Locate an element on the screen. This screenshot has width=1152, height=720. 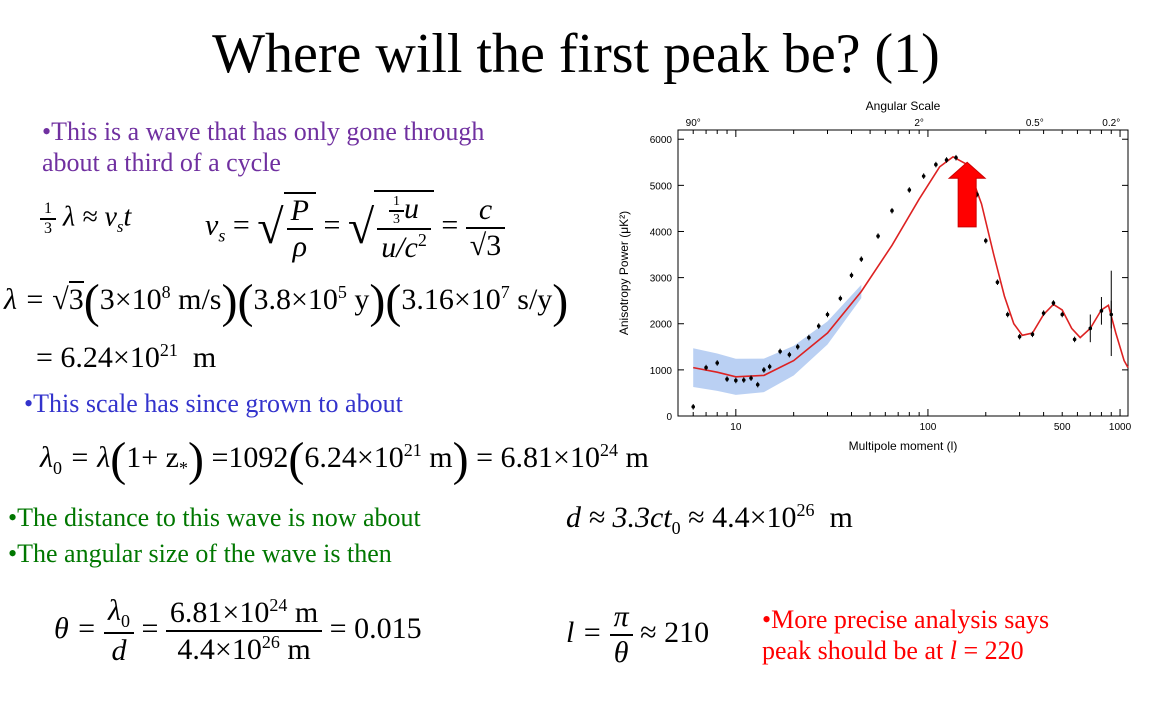
radical-1: √ is located at coordinates (270, 228).